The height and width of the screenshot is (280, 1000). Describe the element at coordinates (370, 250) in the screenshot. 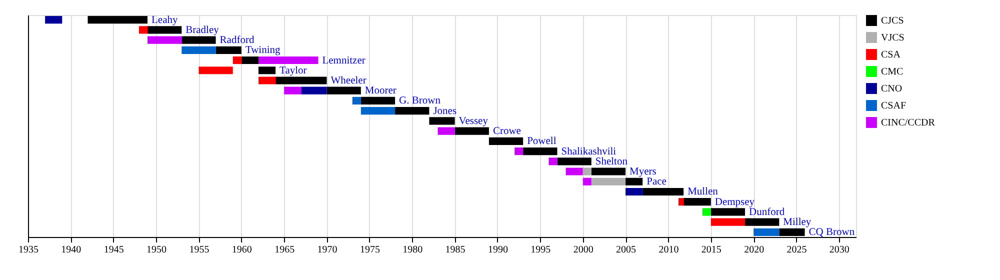

I see `x-tick-label: 1975` at that location.